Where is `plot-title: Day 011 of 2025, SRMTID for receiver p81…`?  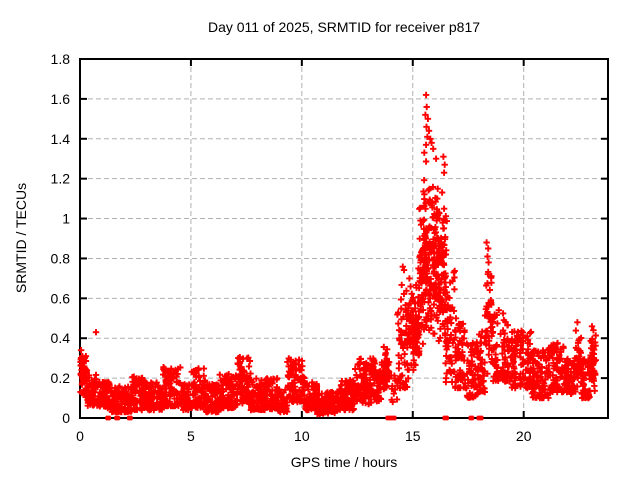 plot-title: Day 011 of 2025, SRMTID for receiver p81… is located at coordinates (344, 27).